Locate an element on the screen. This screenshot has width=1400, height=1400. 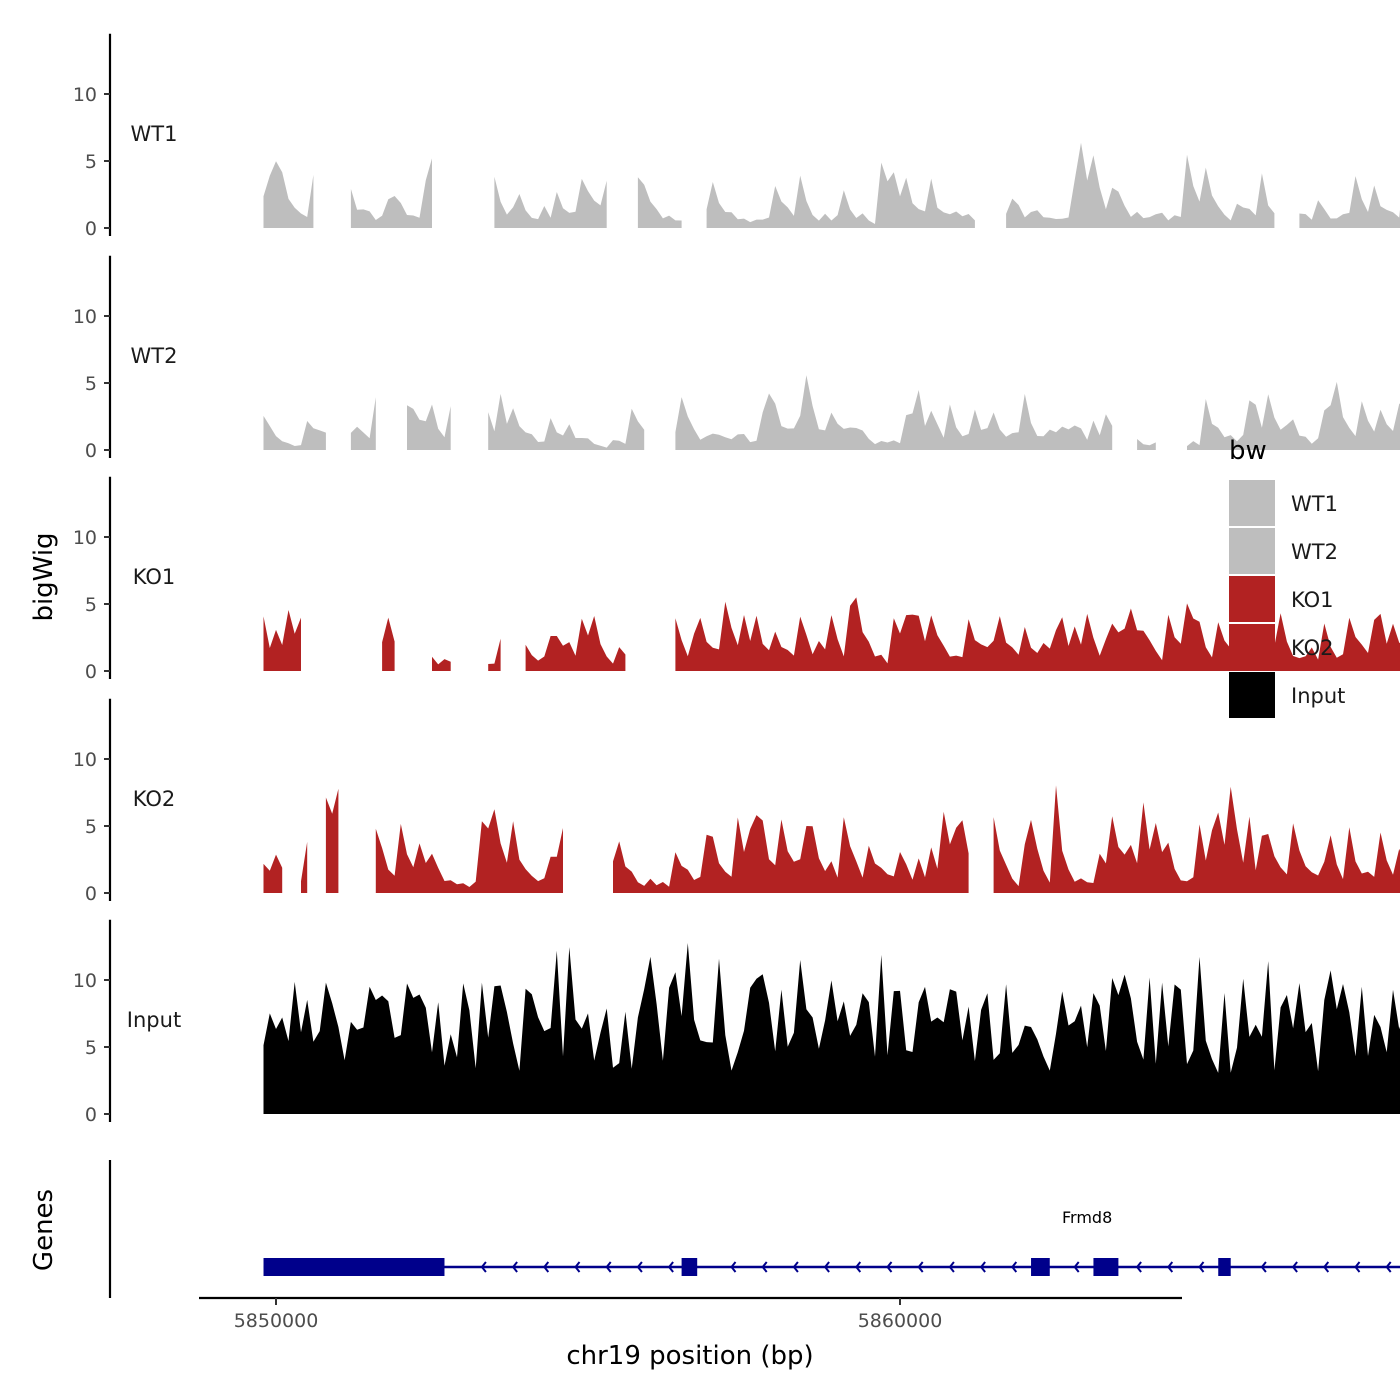
signal-area-input is located at coordinates (831, 1028).